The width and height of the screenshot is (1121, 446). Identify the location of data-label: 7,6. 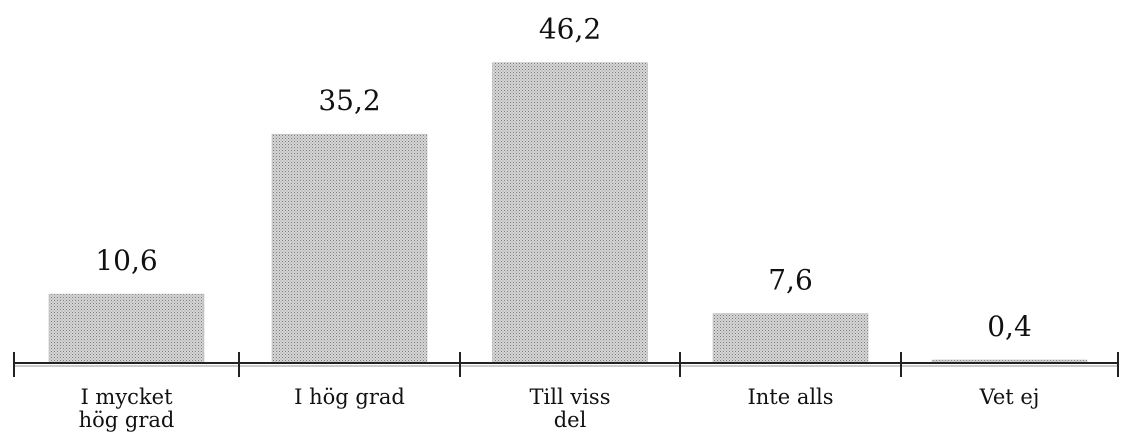
(790, 280).